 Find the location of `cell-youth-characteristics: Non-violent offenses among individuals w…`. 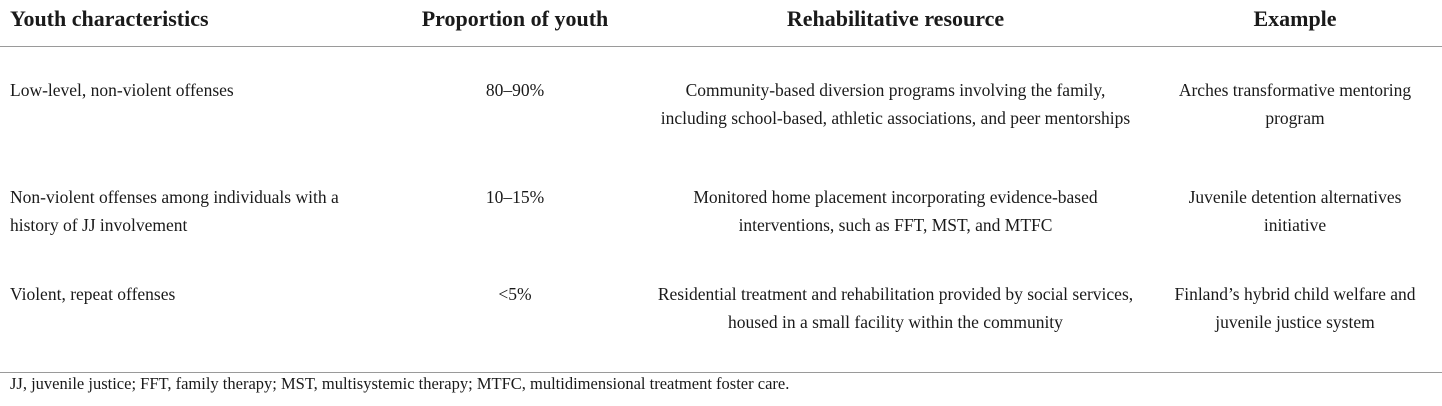

cell-youth-characteristics: Non-violent offenses among individuals w… is located at coordinates (174, 211).